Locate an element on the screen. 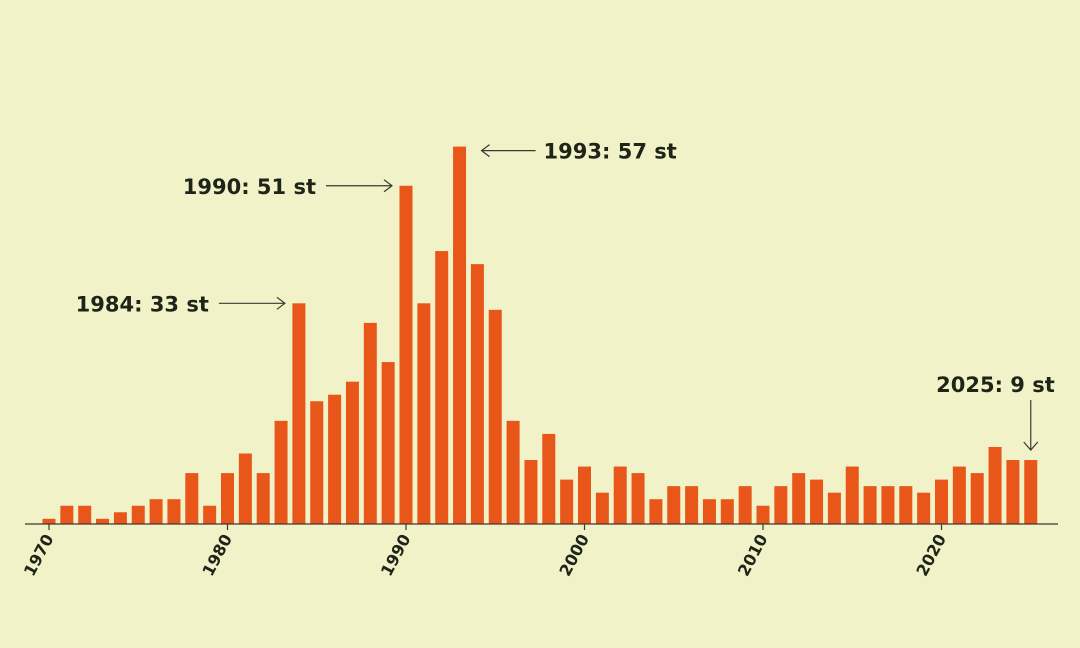 This screenshot has height=648, width=1080. bar-2022 is located at coordinates (977, 498).